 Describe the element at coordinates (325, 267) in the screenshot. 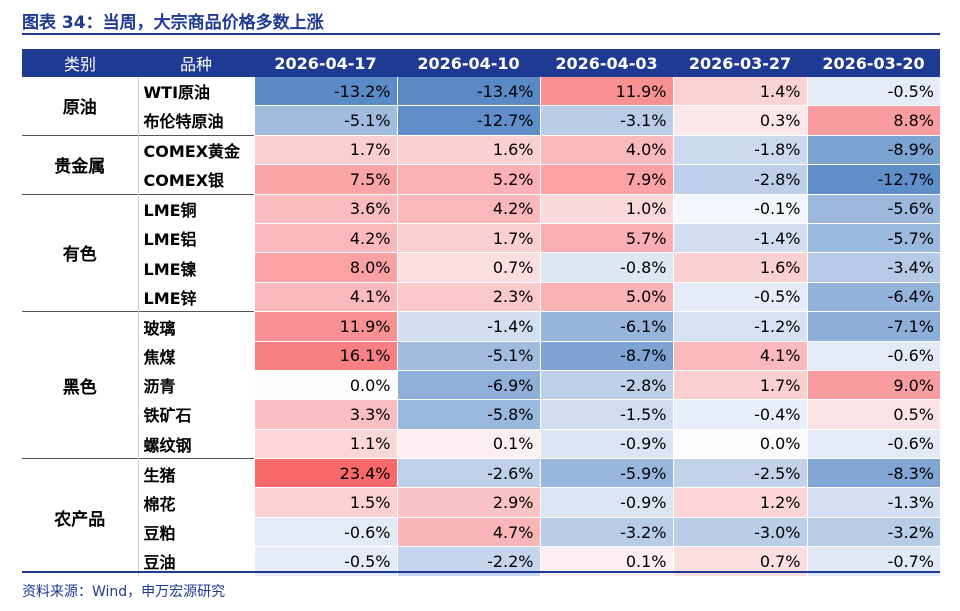

I see `value-cell: 8.0%` at that location.